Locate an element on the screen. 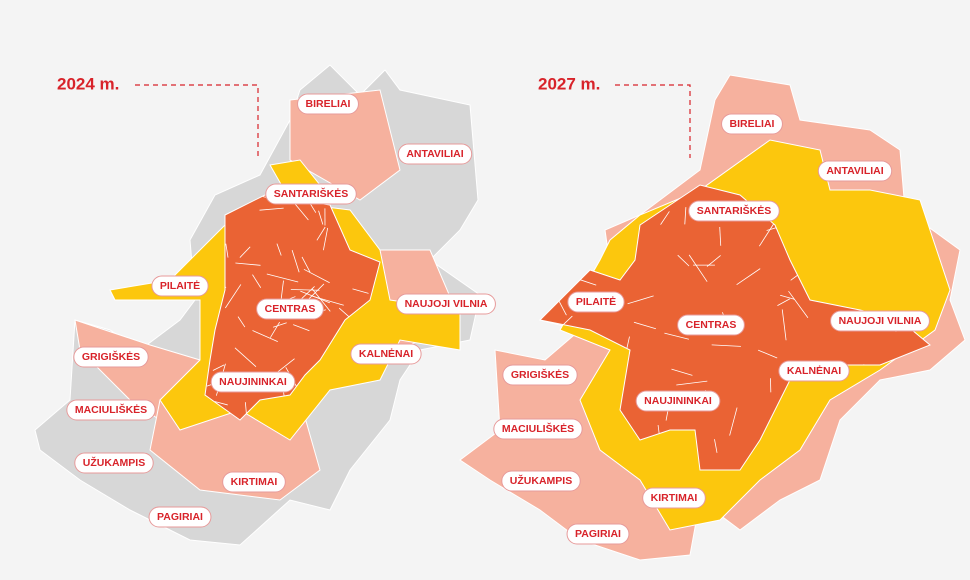  district-label: MACIULIŠKĖS is located at coordinates (111, 410).